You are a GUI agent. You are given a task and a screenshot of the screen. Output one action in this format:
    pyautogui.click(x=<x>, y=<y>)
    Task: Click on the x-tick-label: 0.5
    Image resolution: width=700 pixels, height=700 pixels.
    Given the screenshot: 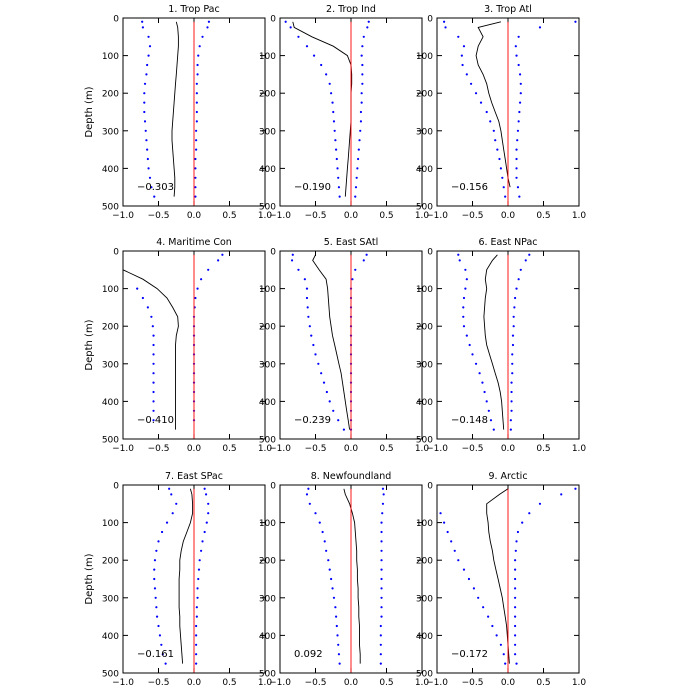 What is the action you would take?
    pyautogui.click(x=229, y=449)
    